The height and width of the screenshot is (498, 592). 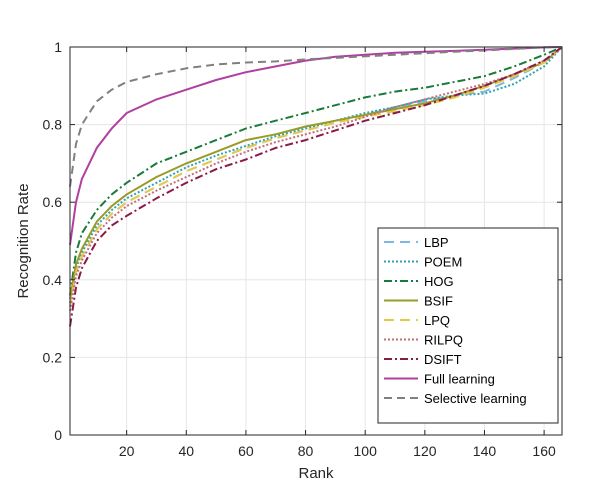 What do you see at coordinates (459, 379) in the screenshot?
I see `legend-entry: Full learning` at bounding box center [459, 379].